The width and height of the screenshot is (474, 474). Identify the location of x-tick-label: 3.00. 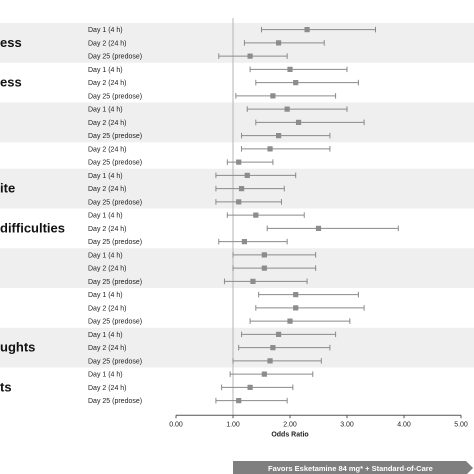
(347, 424).